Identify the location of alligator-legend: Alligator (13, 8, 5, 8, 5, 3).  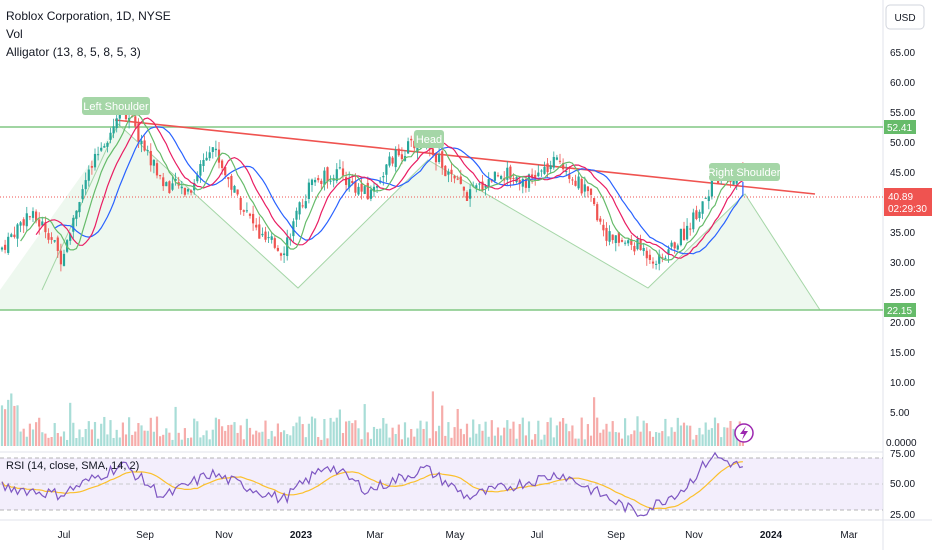
(73, 52).